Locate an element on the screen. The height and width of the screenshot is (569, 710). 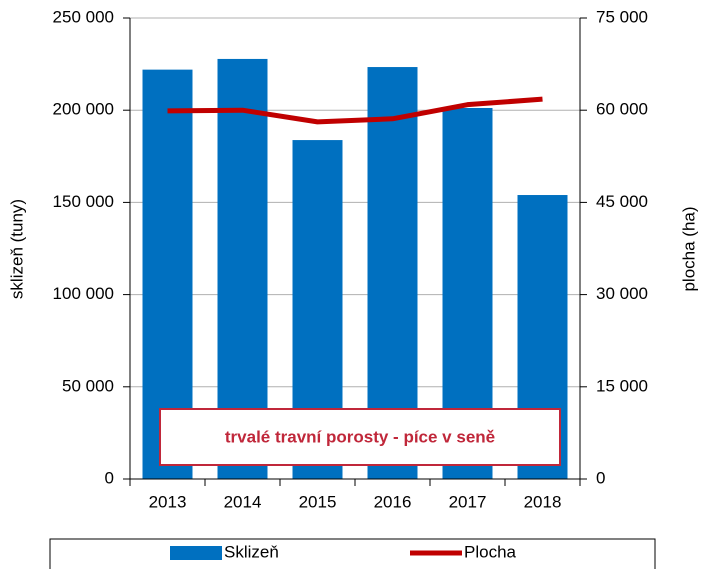
annotation-box is located at coordinates (360, 437).